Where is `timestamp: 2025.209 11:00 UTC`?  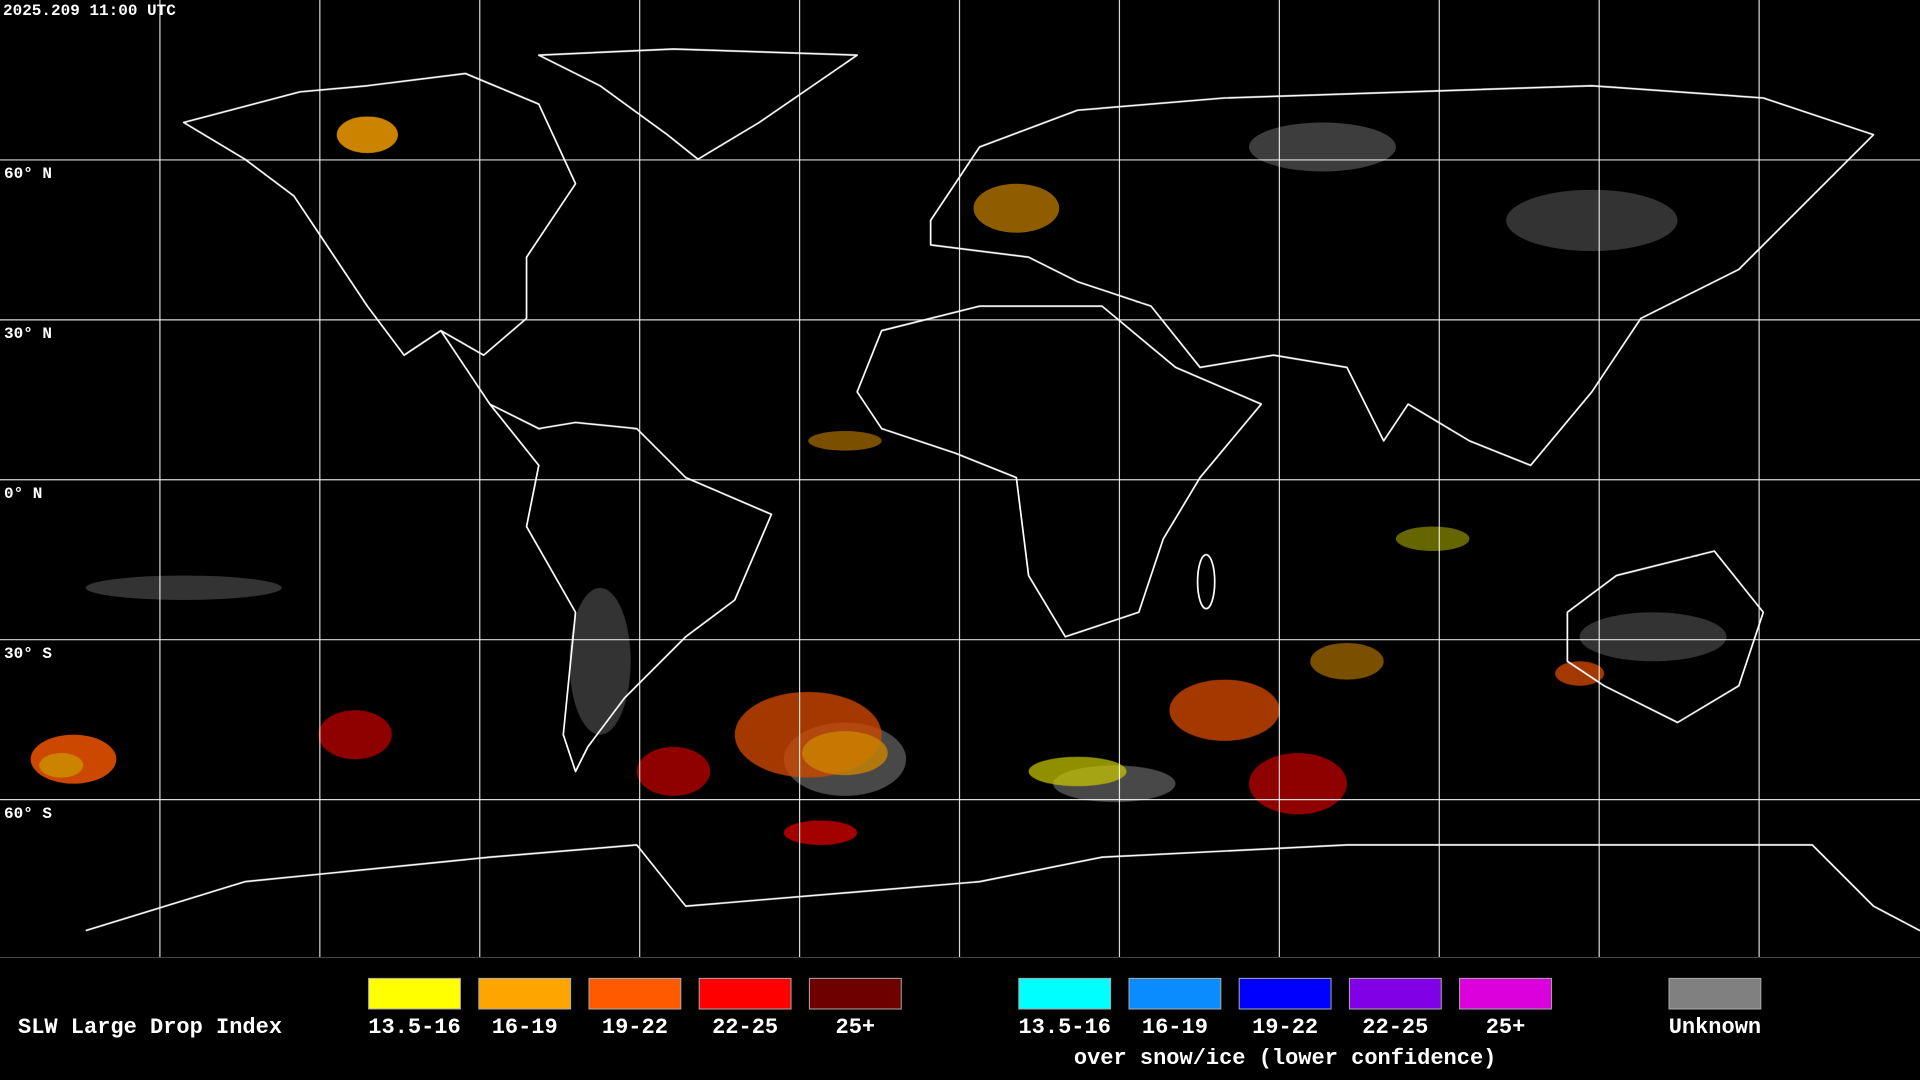 timestamp: 2025.209 11:00 UTC is located at coordinates (89, 11).